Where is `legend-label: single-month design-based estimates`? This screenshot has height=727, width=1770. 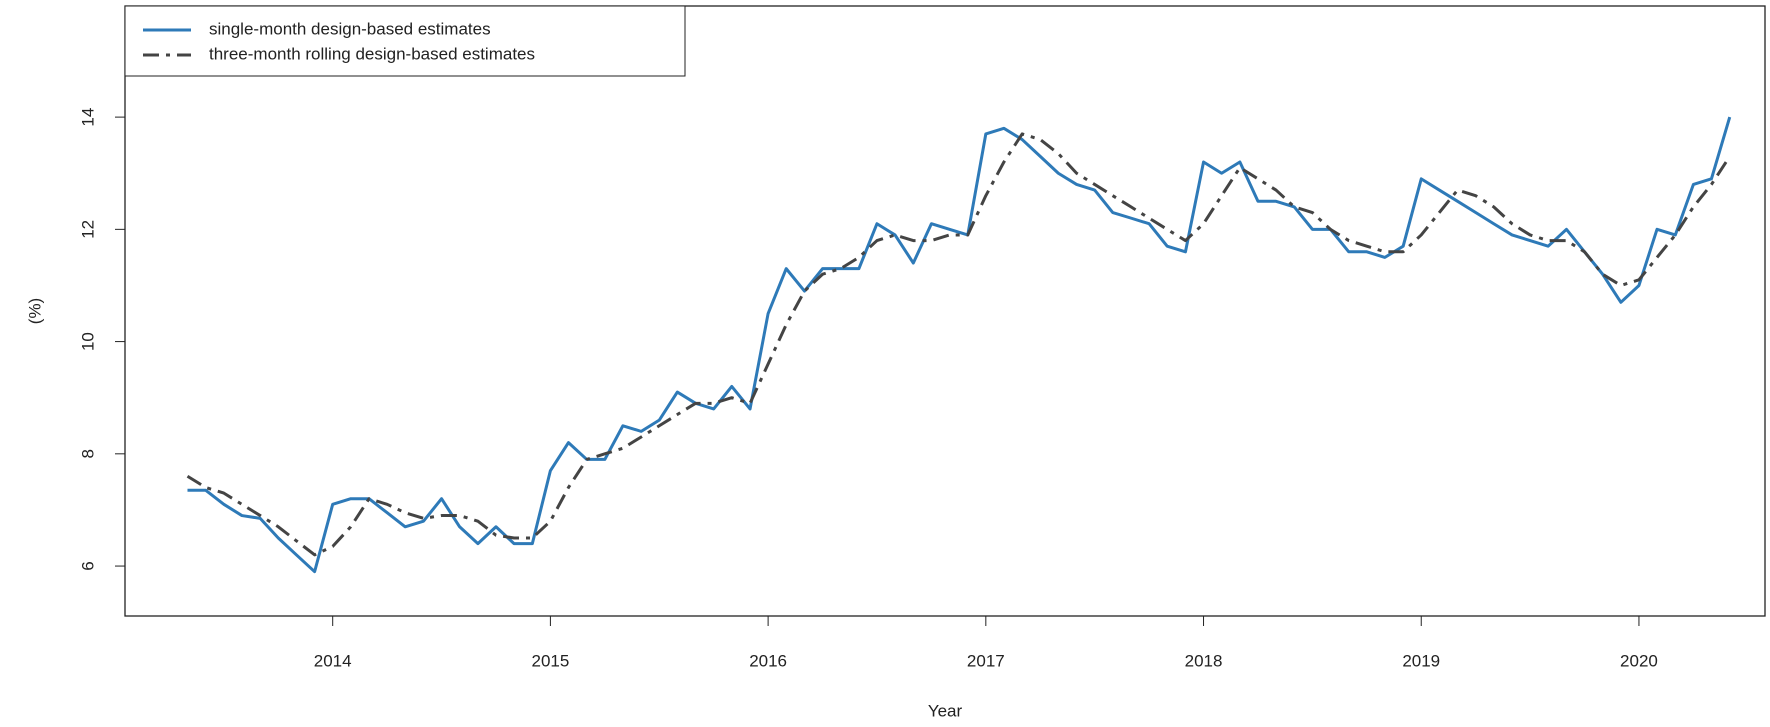 legend-label: single-month design-based estimates is located at coordinates (350, 28).